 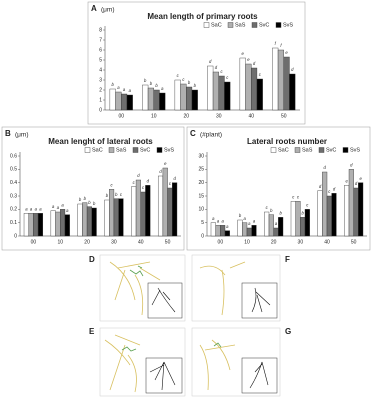 What do you see at coordinates (108, 10) in the screenshot?
I see `y-axis-label: (μm)` at bounding box center [108, 10].